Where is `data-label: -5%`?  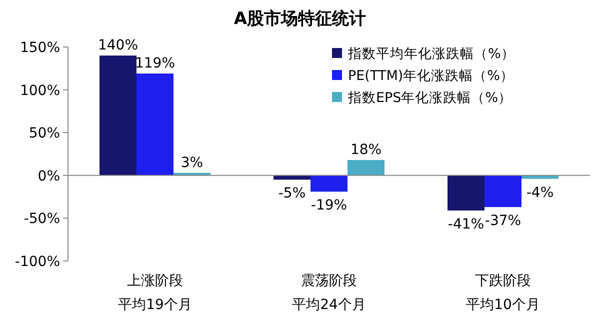
data-label: -5% is located at coordinates (292, 194).